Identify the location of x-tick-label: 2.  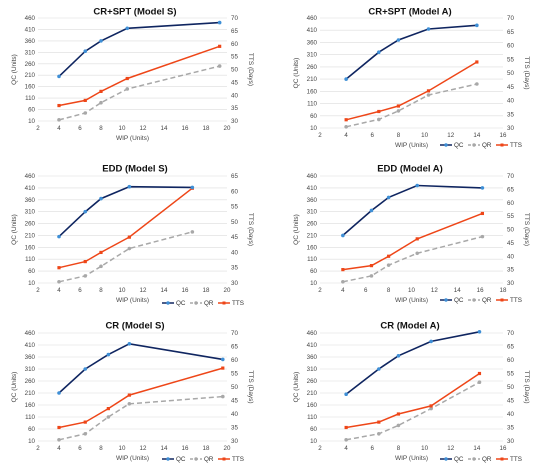
(320, 135).